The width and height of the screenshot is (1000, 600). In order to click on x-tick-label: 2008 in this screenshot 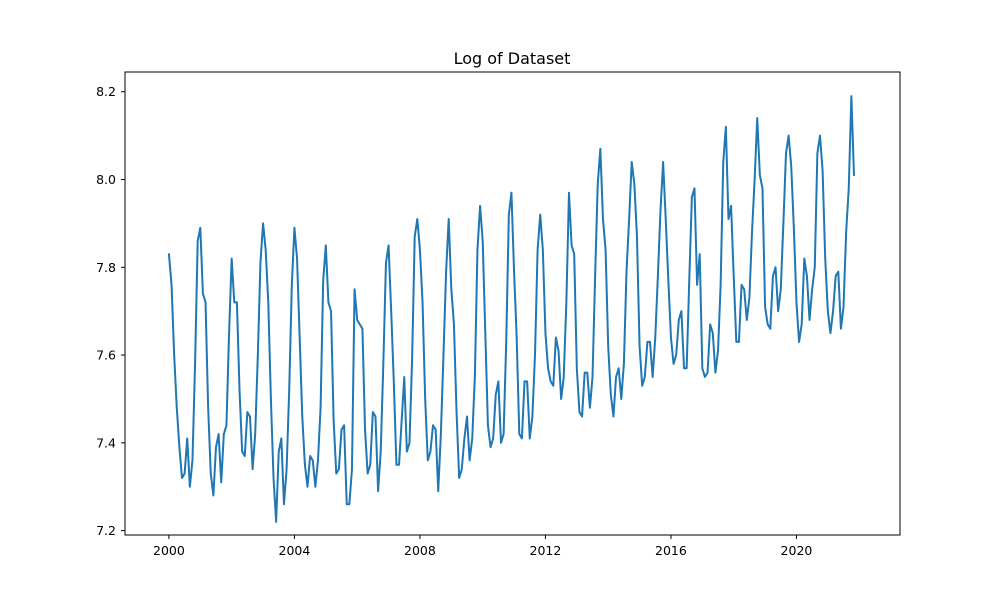, I will do `click(420, 550)`.